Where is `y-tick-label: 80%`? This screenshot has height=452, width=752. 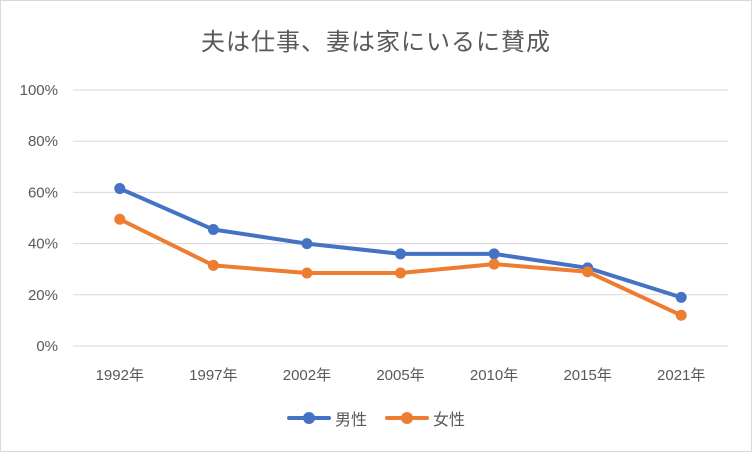 y-tick-label: 80% is located at coordinates (43, 141).